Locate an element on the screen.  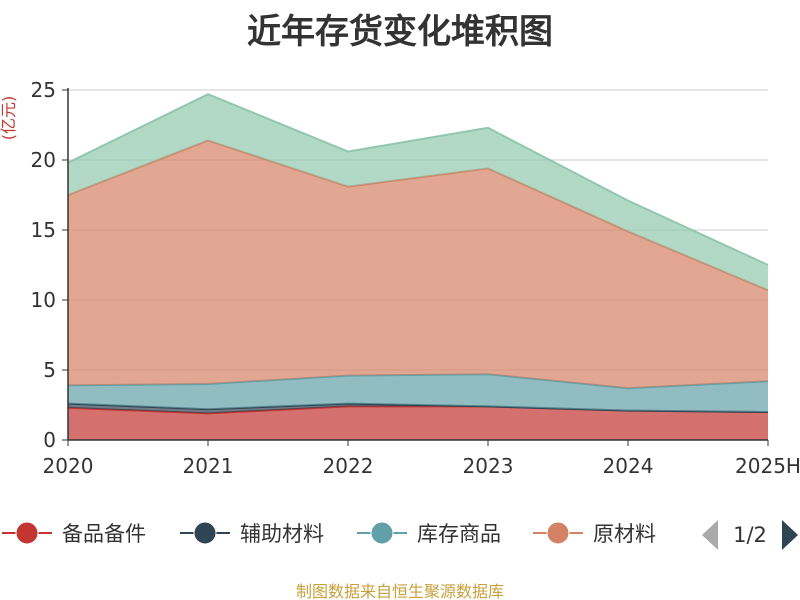
legend-label: 库存商品 is located at coordinates (459, 534).